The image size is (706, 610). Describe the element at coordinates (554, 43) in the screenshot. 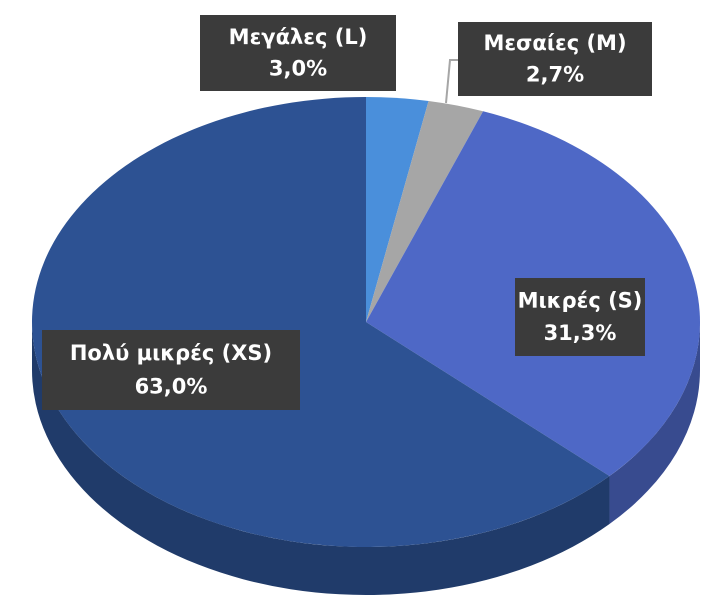

I see `label-category: Μεσαίες (M)` at that location.